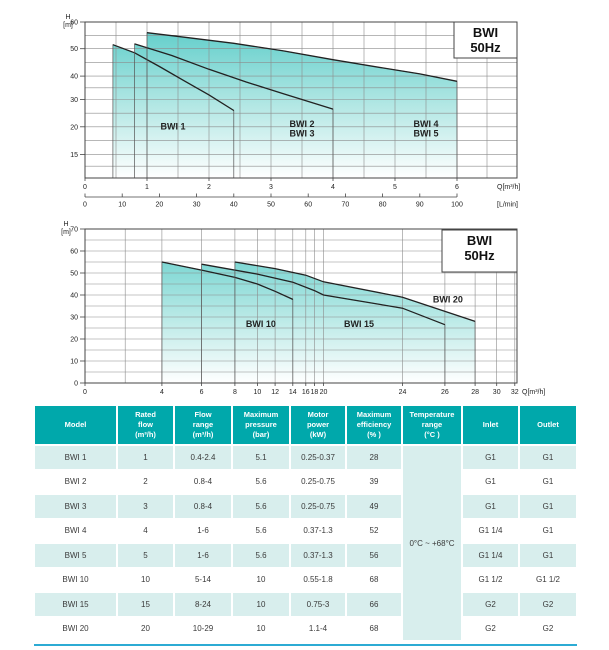  Describe the element at coordinates (271, 205) in the screenshot. I see `x2-tick-label: 50` at that location.